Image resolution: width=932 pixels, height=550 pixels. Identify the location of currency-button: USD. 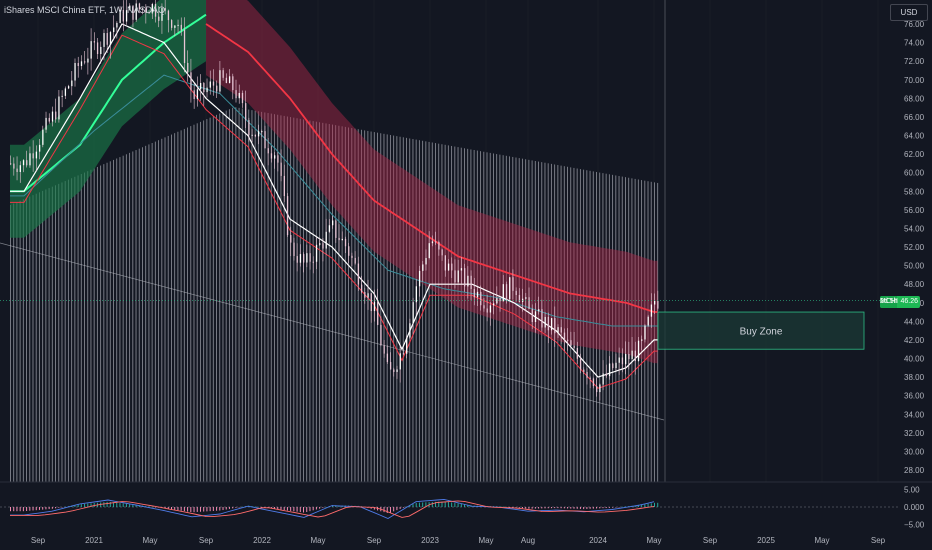
(909, 12).